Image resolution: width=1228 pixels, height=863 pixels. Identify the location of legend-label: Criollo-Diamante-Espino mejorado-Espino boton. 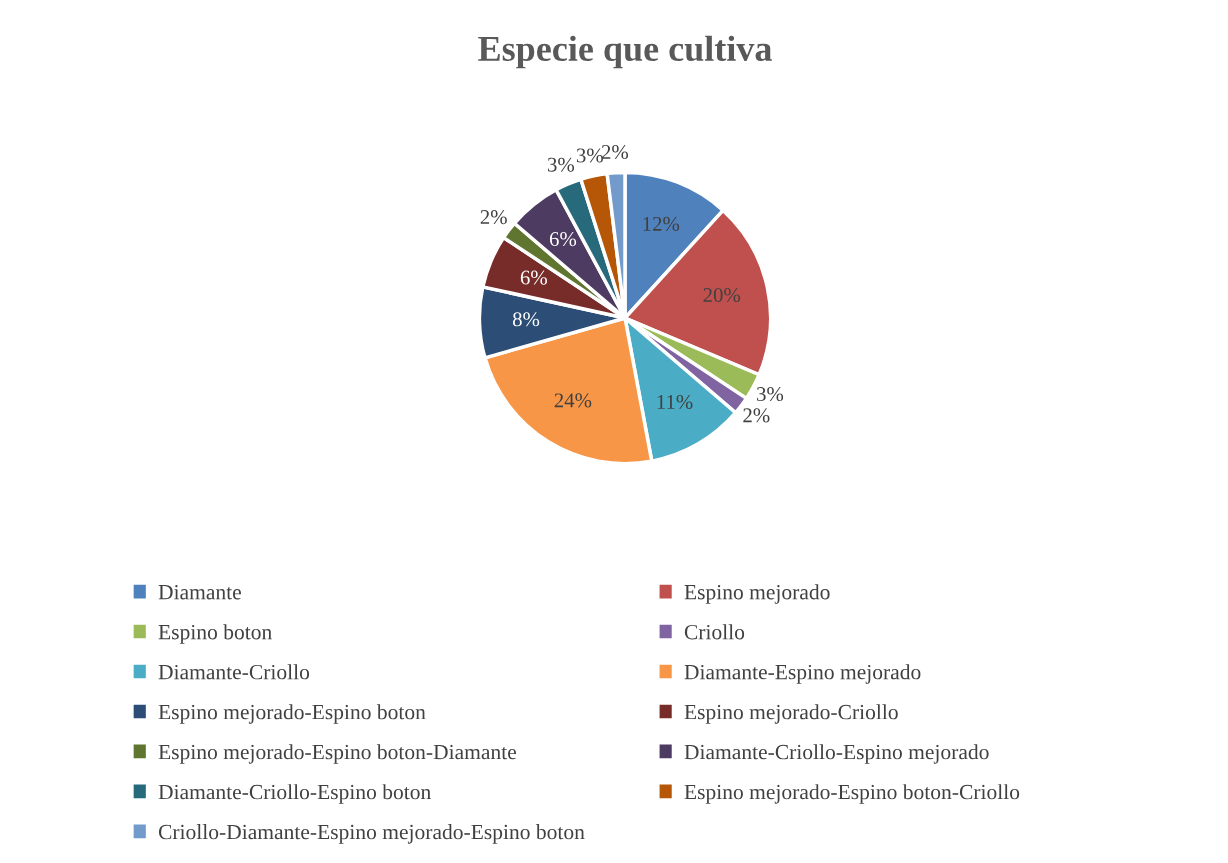
(371, 834).